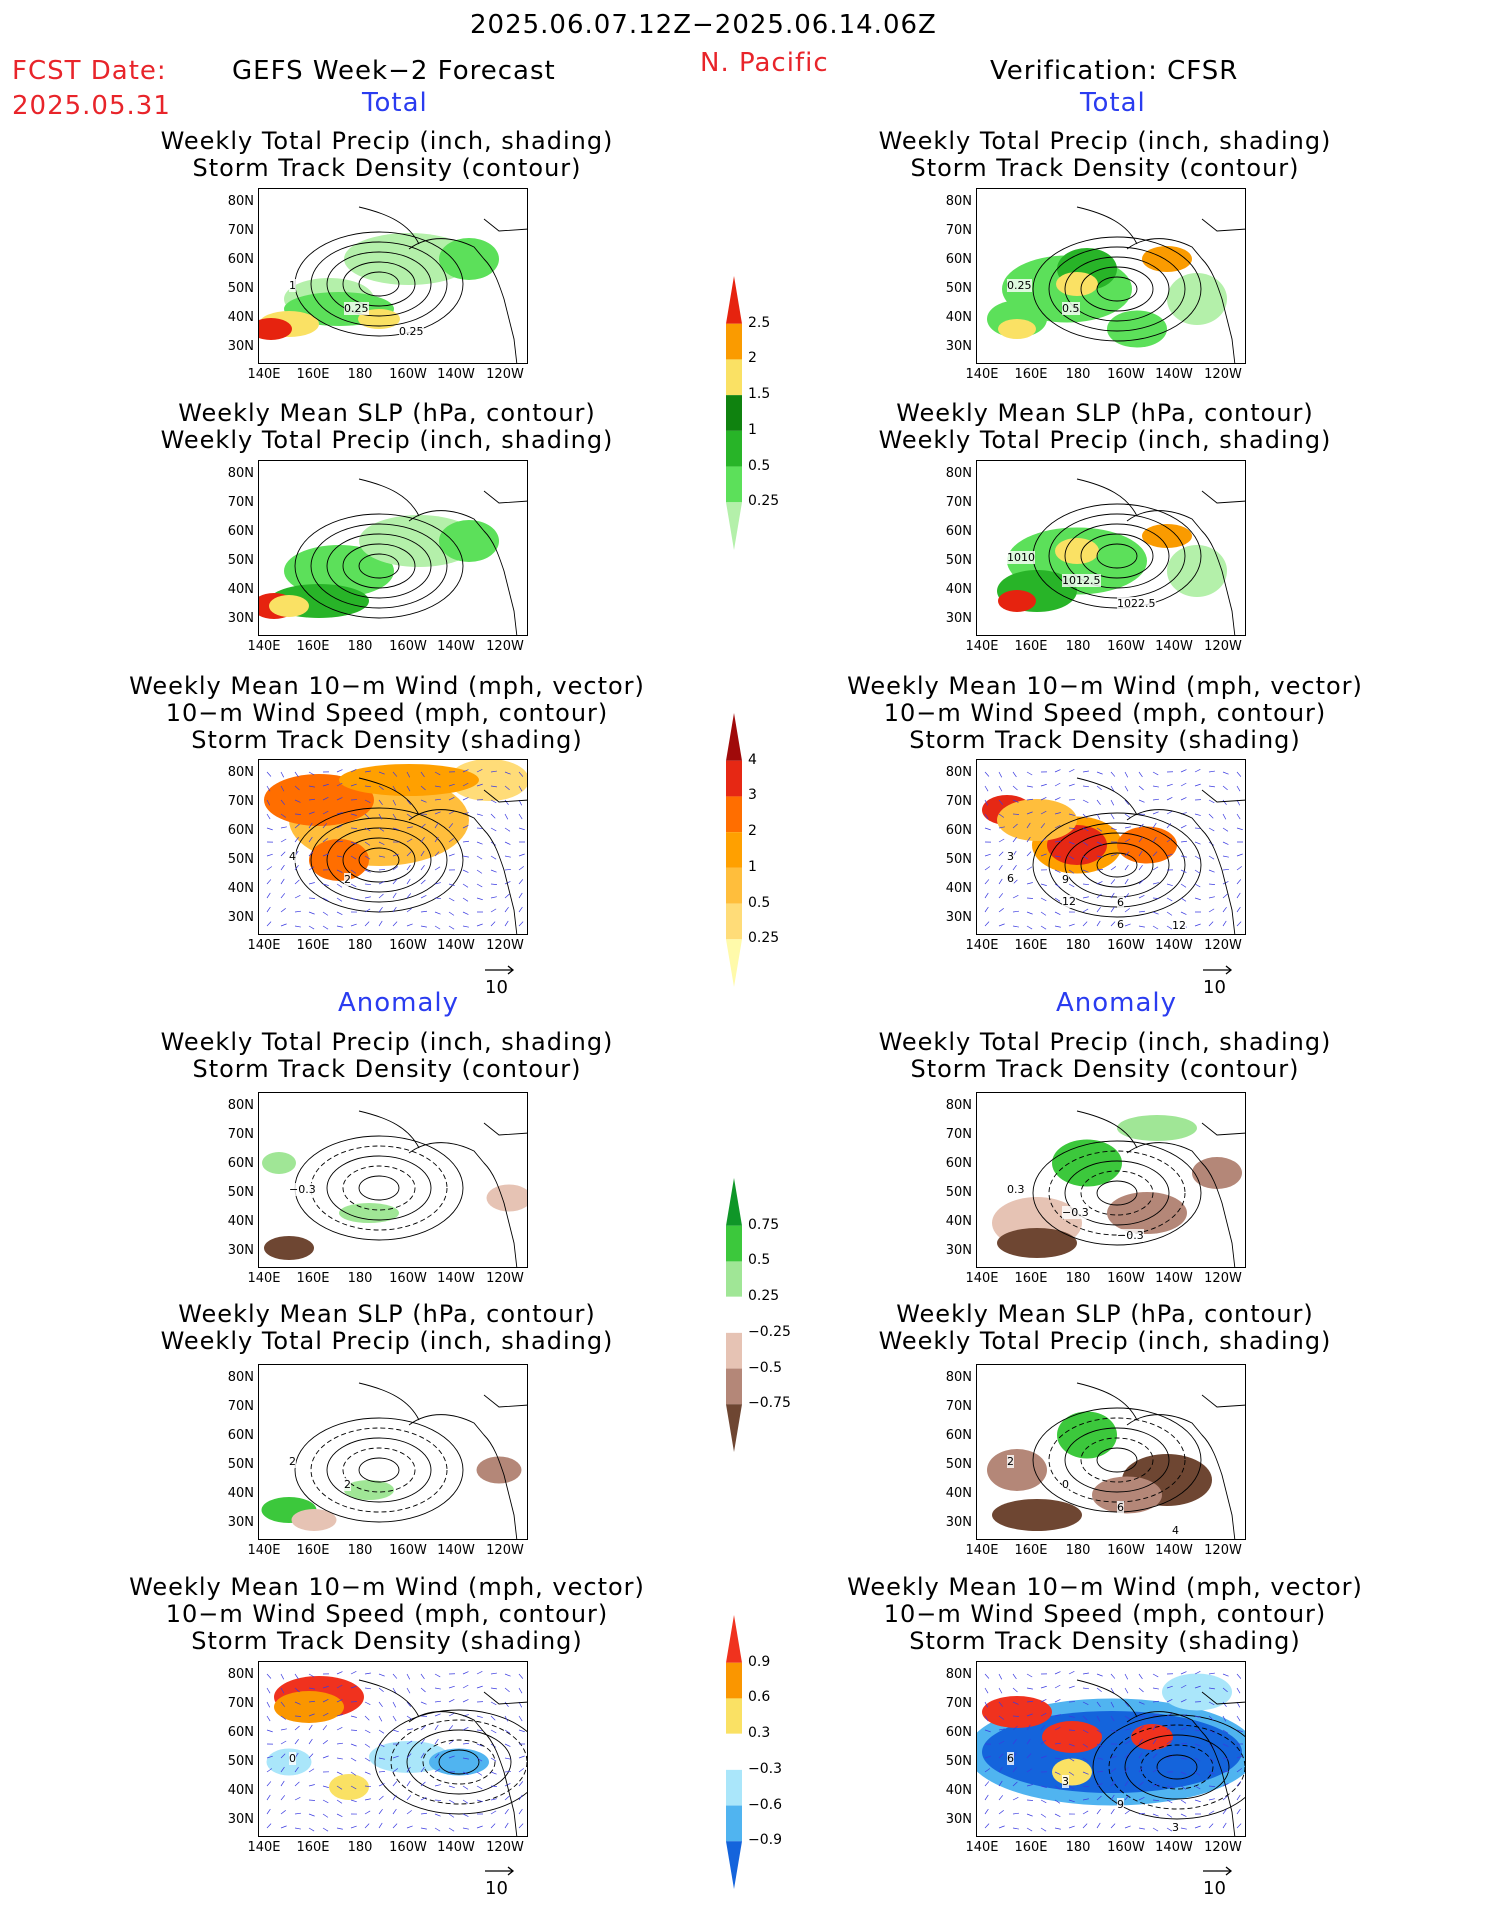 This screenshot has height=1925, width=1487. I want to click on lat-tick-label: 40N, so click(240, 1790).